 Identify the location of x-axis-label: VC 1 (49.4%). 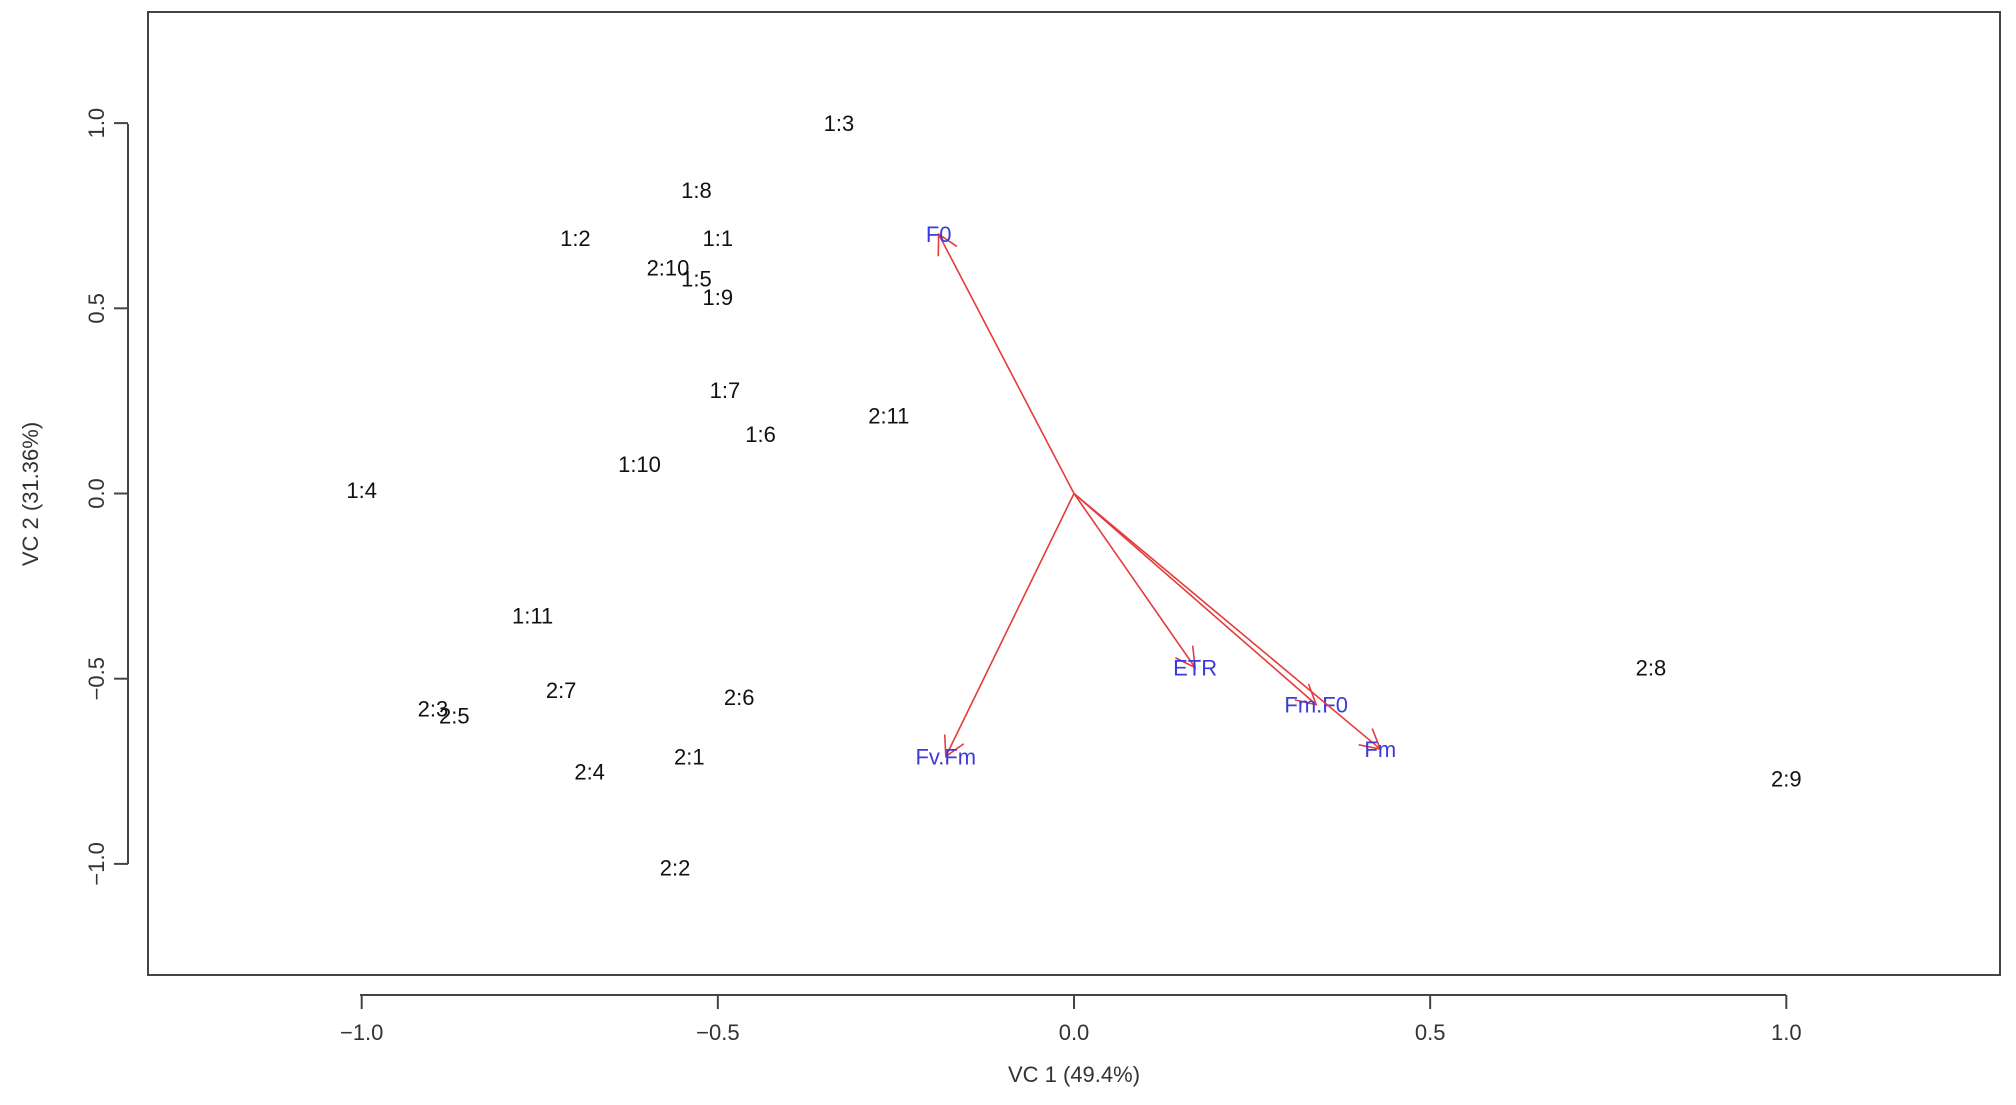
(1074, 1074).